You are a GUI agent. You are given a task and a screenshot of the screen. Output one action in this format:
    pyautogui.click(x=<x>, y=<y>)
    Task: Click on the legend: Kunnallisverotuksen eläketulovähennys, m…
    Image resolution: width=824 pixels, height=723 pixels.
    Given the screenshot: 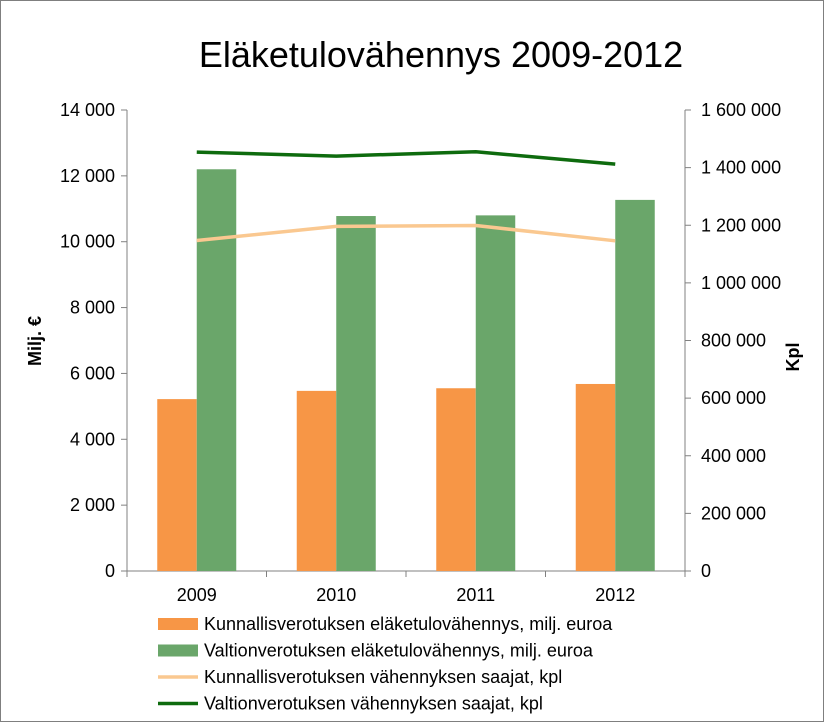 What is the action you would take?
    pyautogui.click(x=385, y=664)
    